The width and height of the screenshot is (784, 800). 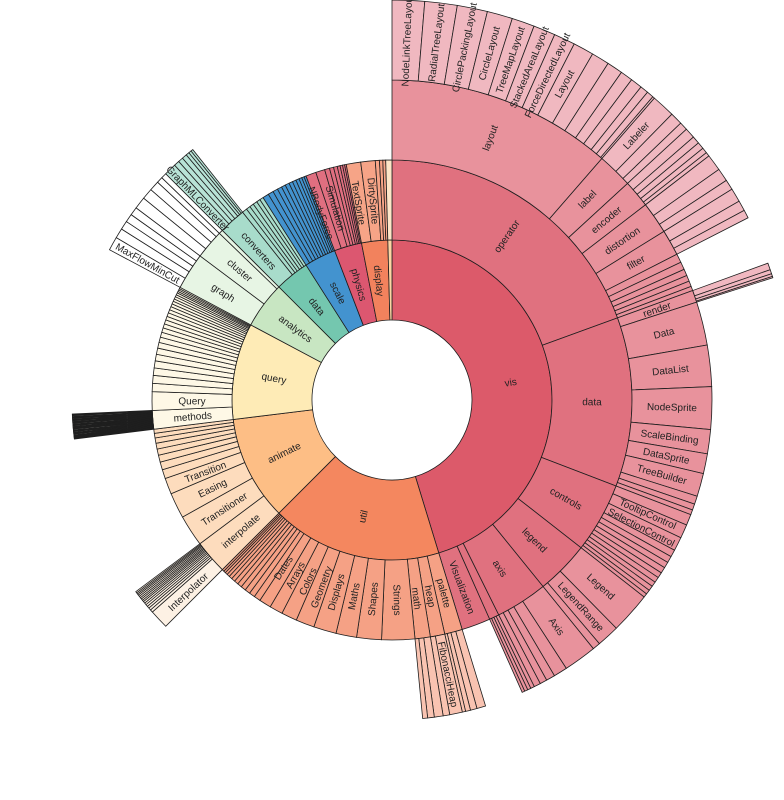 I want to click on arc-data, so click(x=586, y=402).